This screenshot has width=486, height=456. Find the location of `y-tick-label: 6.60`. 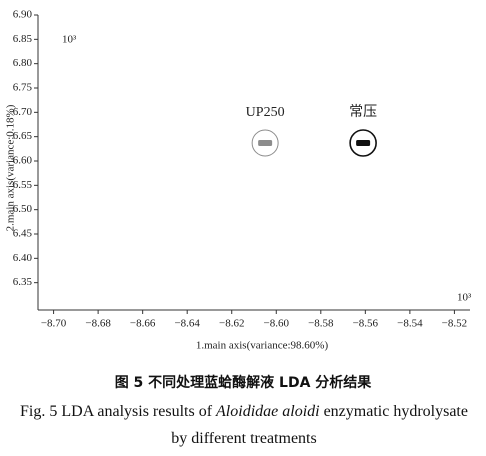

y-tick-label: 6.60 is located at coordinates (23, 161).